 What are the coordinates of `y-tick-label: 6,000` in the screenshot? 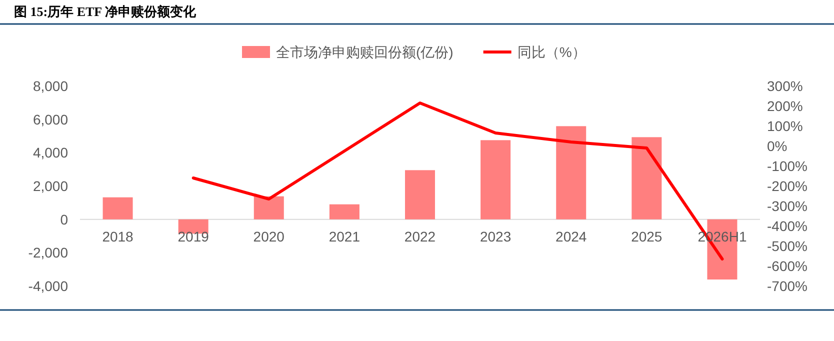 It's located at (50, 119).